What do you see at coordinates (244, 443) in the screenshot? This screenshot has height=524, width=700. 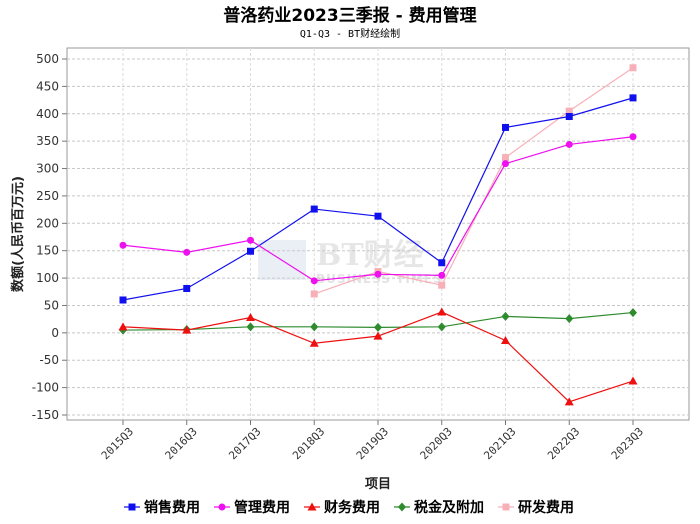 I see `x-tick-label: 2017Q3` at bounding box center [244, 443].